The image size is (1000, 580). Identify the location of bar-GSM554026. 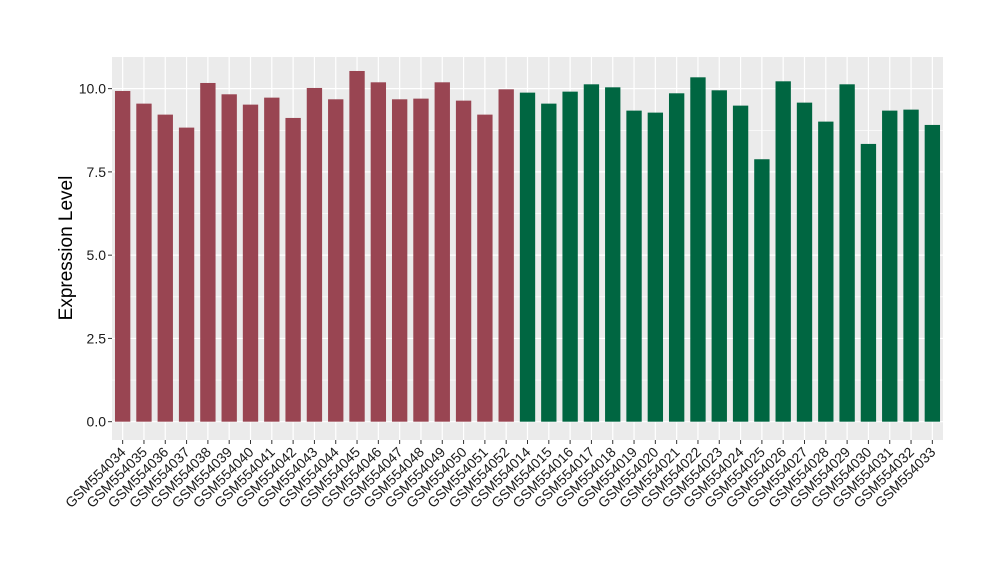
(783, 251).